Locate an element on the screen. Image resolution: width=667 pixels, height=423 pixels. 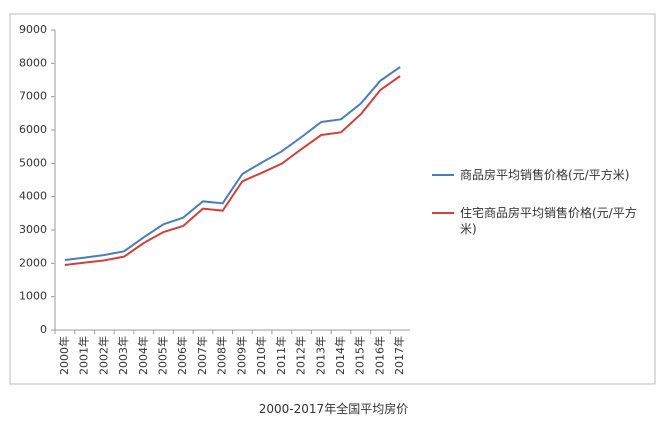
y-tick-label: 7000 is located at coordinates (33, 96).